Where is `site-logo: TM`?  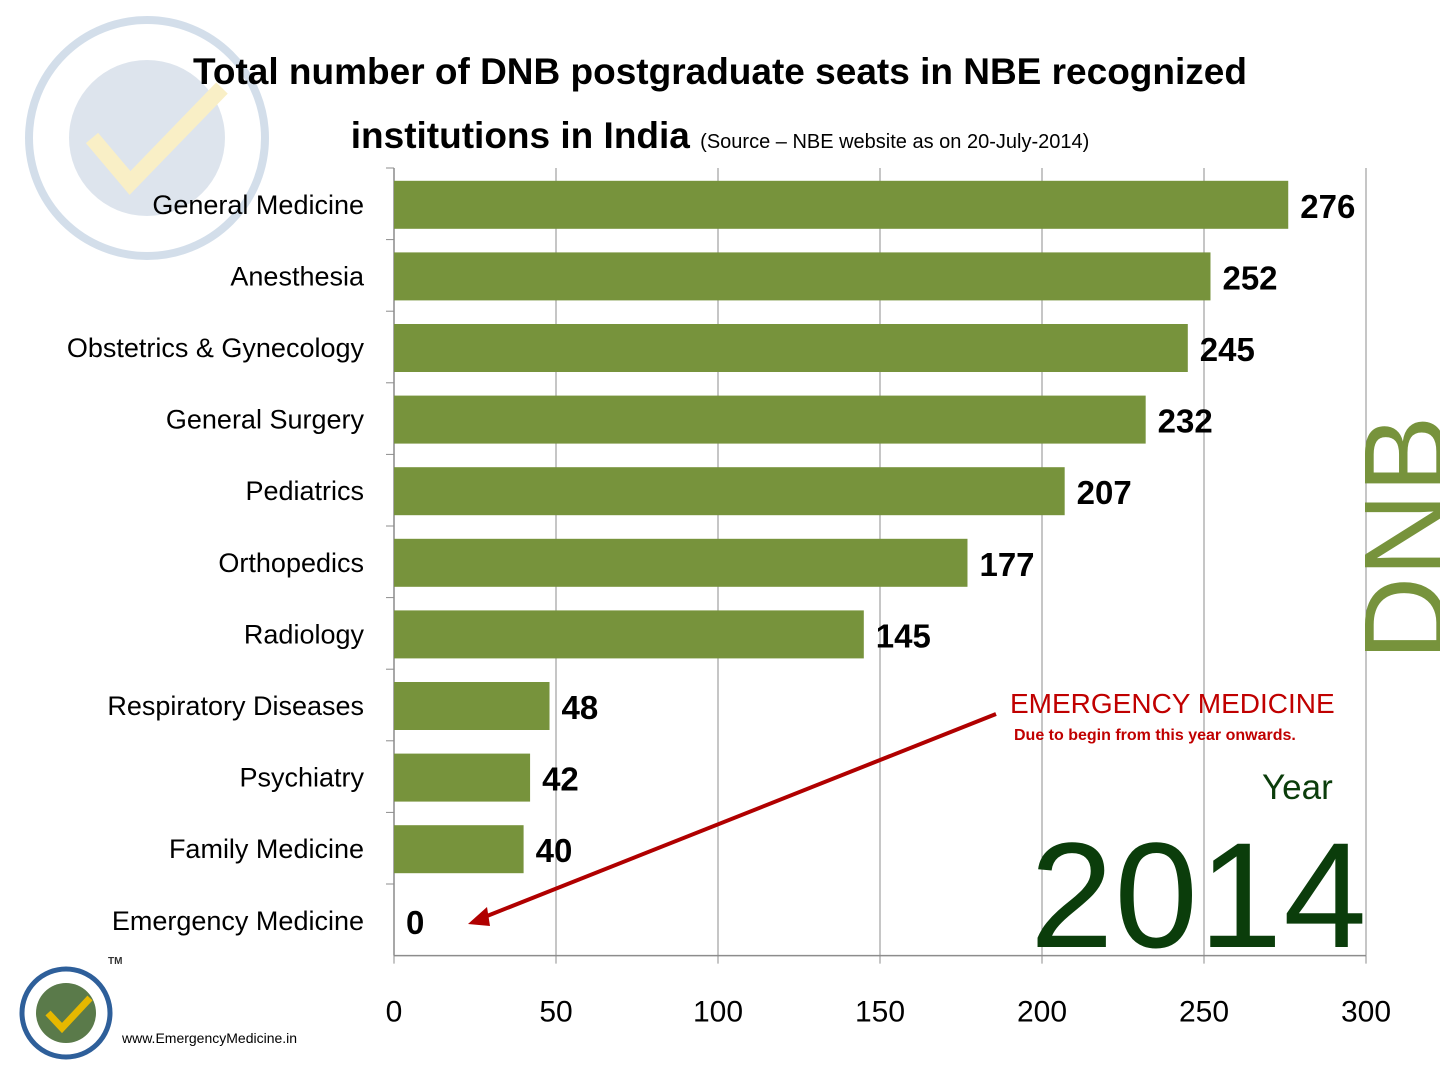
site-logo: TM is located at coordinates (75, 1009).